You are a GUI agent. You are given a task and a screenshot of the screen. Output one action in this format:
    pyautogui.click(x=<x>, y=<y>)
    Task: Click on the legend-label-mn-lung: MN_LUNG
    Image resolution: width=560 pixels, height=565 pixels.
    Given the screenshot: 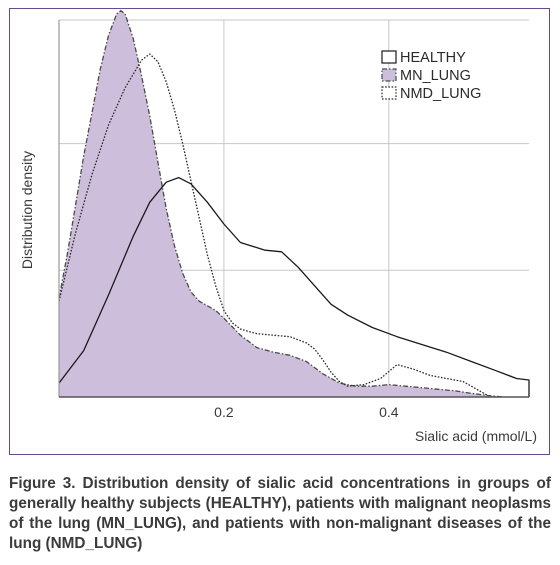 What is the action you would take?
    pyautogui.click(x=435, y=76)
    